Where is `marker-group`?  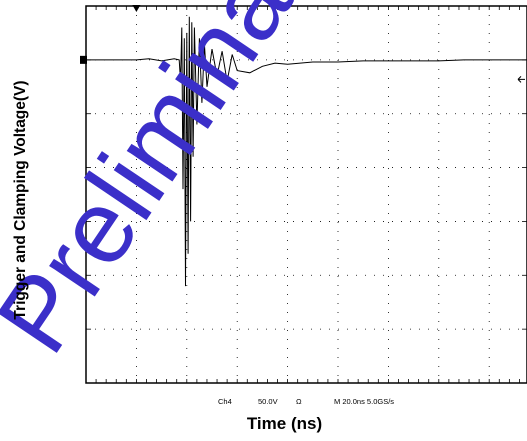
marker-group is located at coordinates (302, 44).